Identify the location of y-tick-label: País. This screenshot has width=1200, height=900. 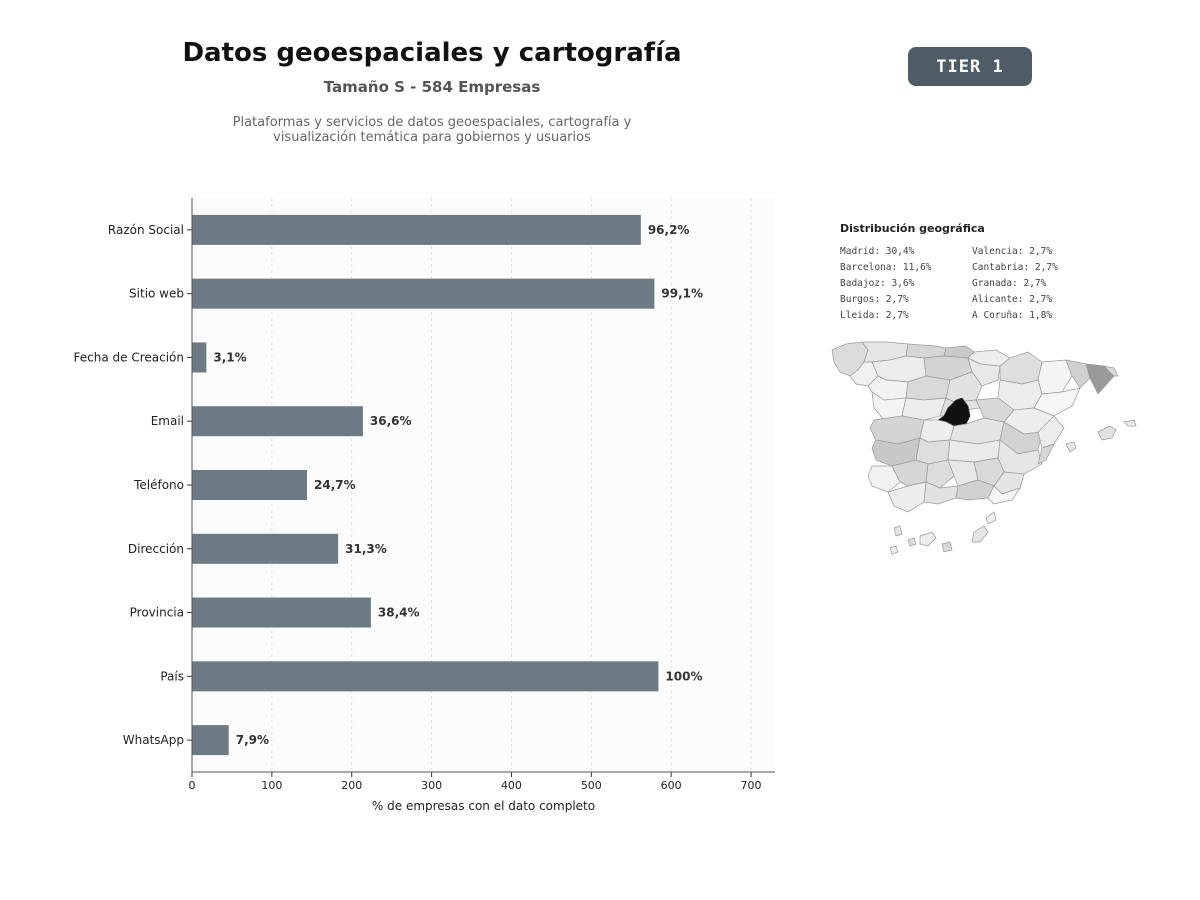
(172, 676).